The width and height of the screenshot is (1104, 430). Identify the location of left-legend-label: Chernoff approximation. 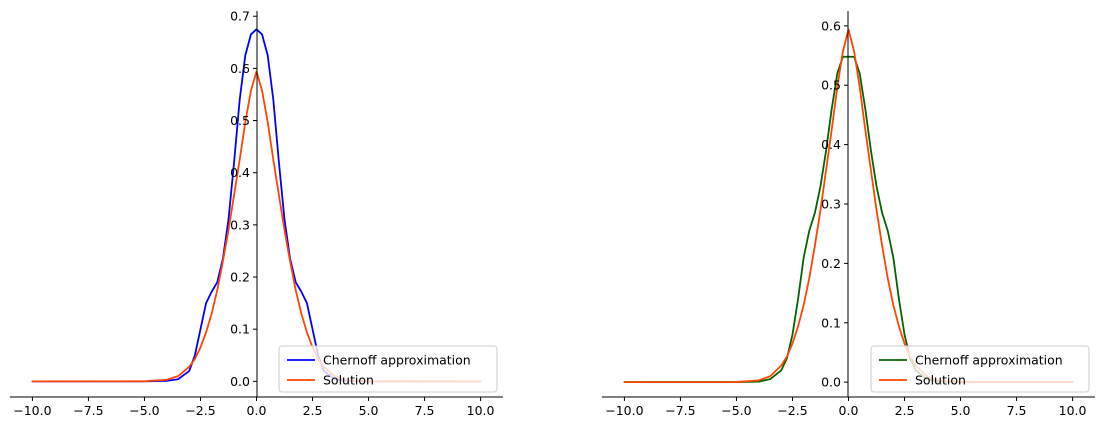
(397, 360).